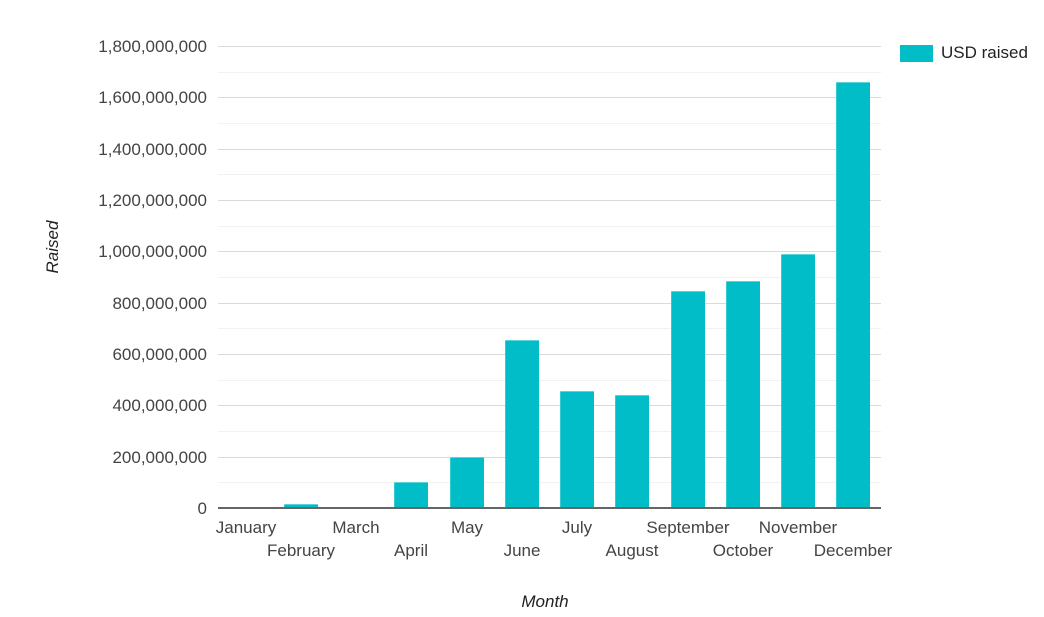  Describe the element at coordinates (545, 601) in the screenshot. I see `x-axis-title: Month` at that location.